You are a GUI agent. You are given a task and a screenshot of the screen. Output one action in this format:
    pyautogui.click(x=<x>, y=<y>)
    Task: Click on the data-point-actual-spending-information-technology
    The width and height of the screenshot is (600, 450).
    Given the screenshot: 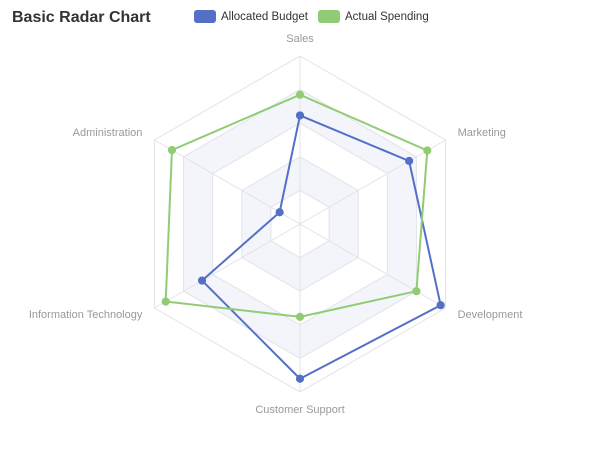 What is the action you would take?
    pyautogui.click(x=165, y=301)
    